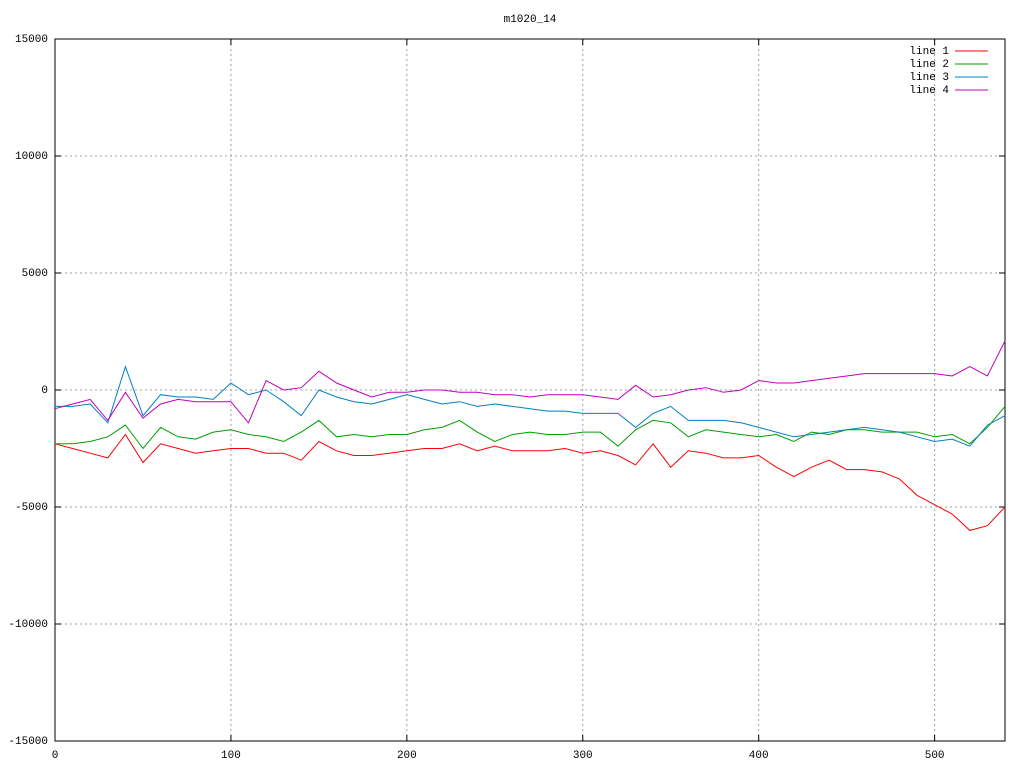 The width and height of the screenshot is (1024, 773). What do you see at coordinates (929, 65) in the screenshot?
I see `legend-label: line 2` at bounding box center [929, 65].